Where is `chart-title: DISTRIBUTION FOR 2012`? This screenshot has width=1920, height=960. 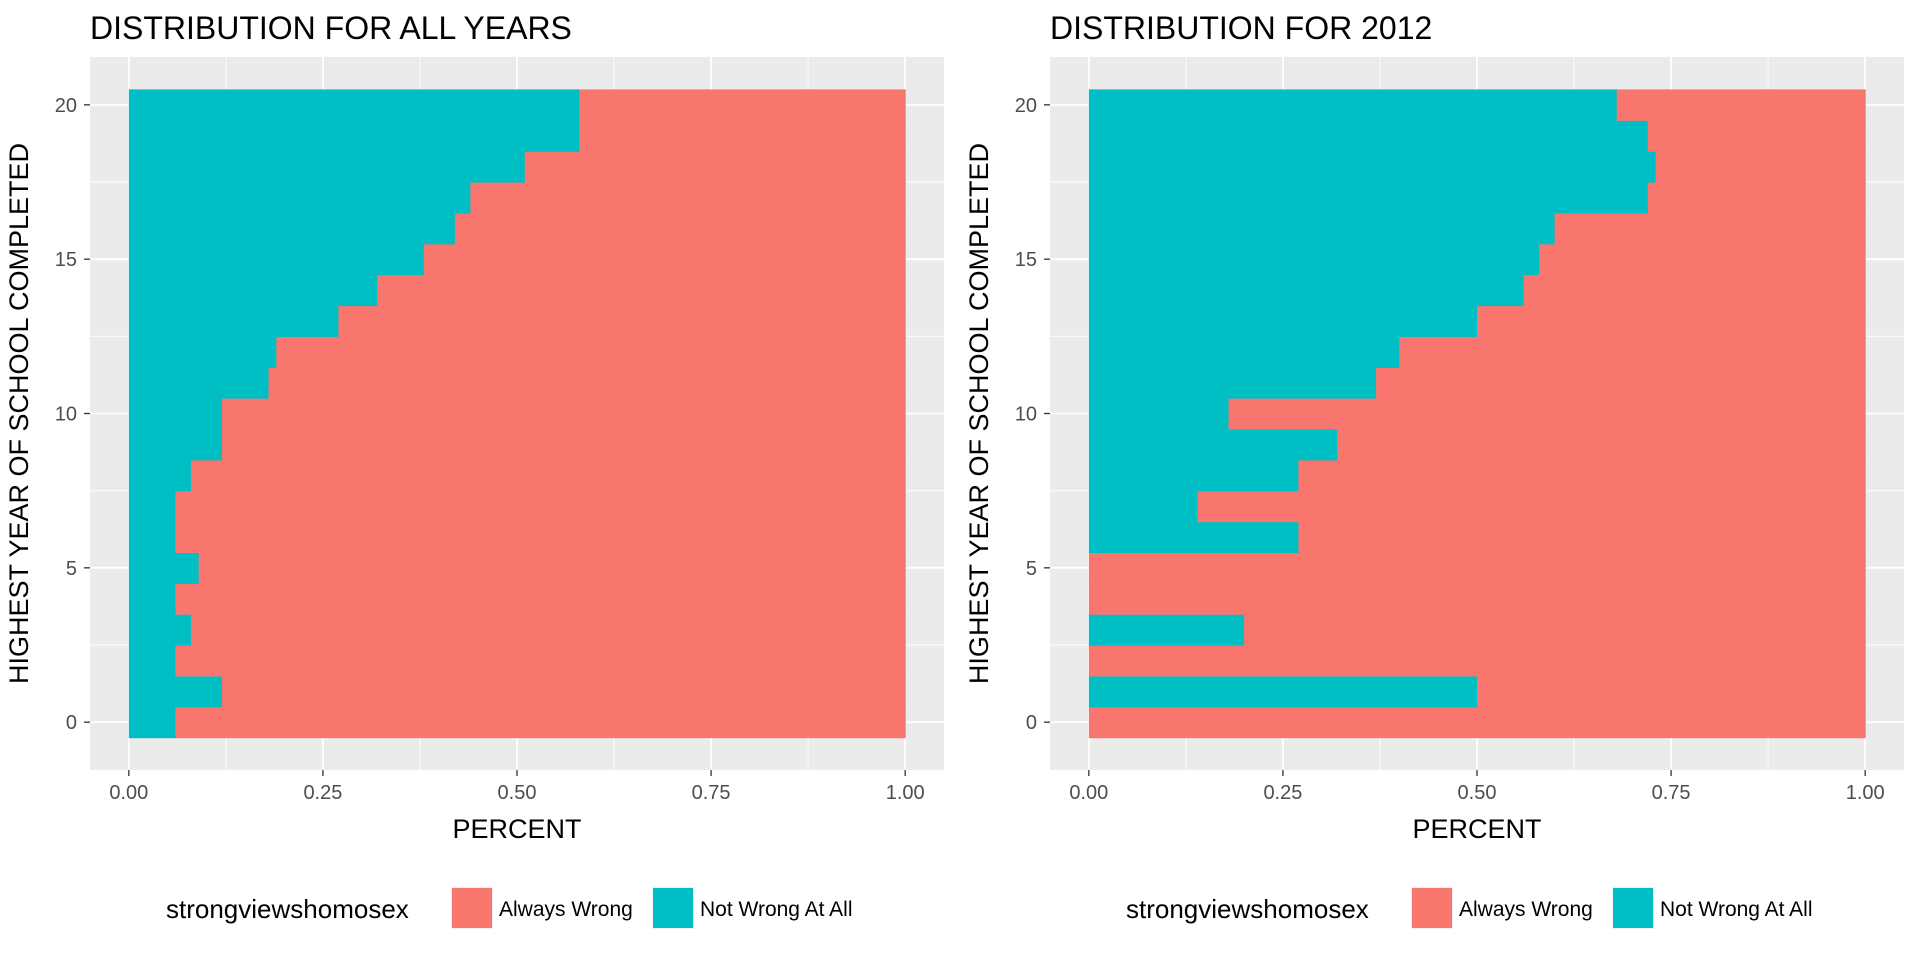 chart-title: DISTRIBUTION FOR 2012 is located at coordinates (1241, 28).